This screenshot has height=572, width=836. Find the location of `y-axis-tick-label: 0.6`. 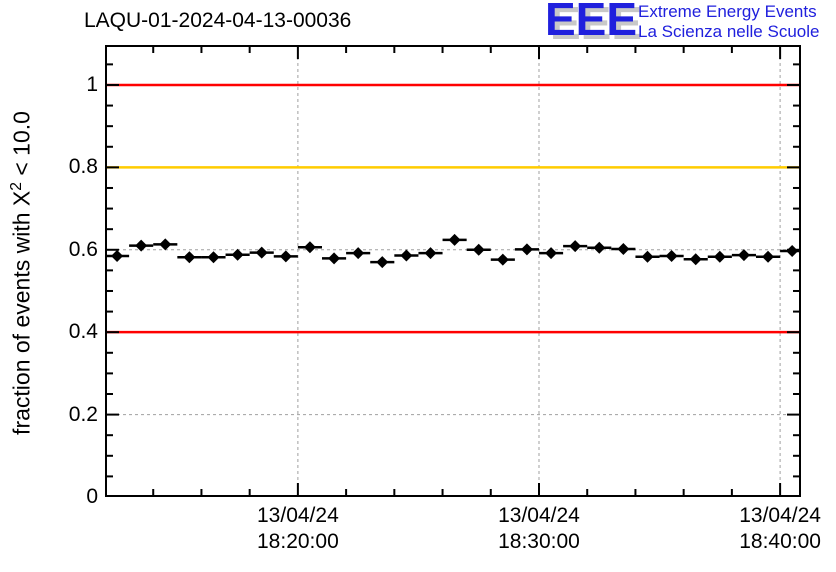

y-axis-tick-label: 0.6 is located at coordinates (83, 249).